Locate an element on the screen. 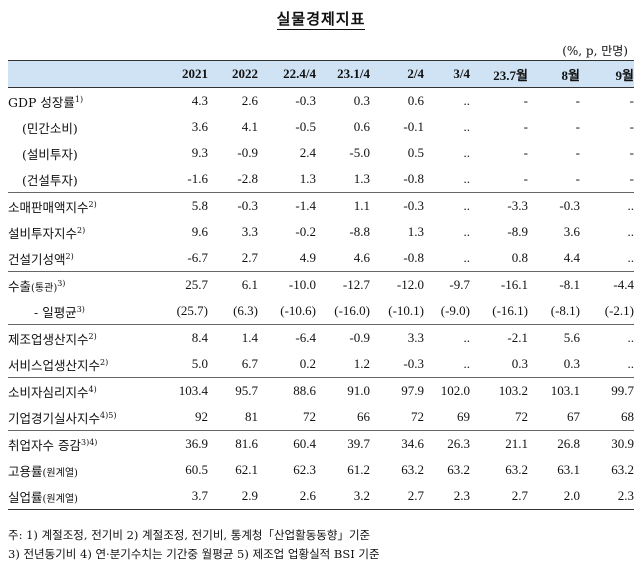  table-cell: -2.1 is located at coordinates (499, 337).